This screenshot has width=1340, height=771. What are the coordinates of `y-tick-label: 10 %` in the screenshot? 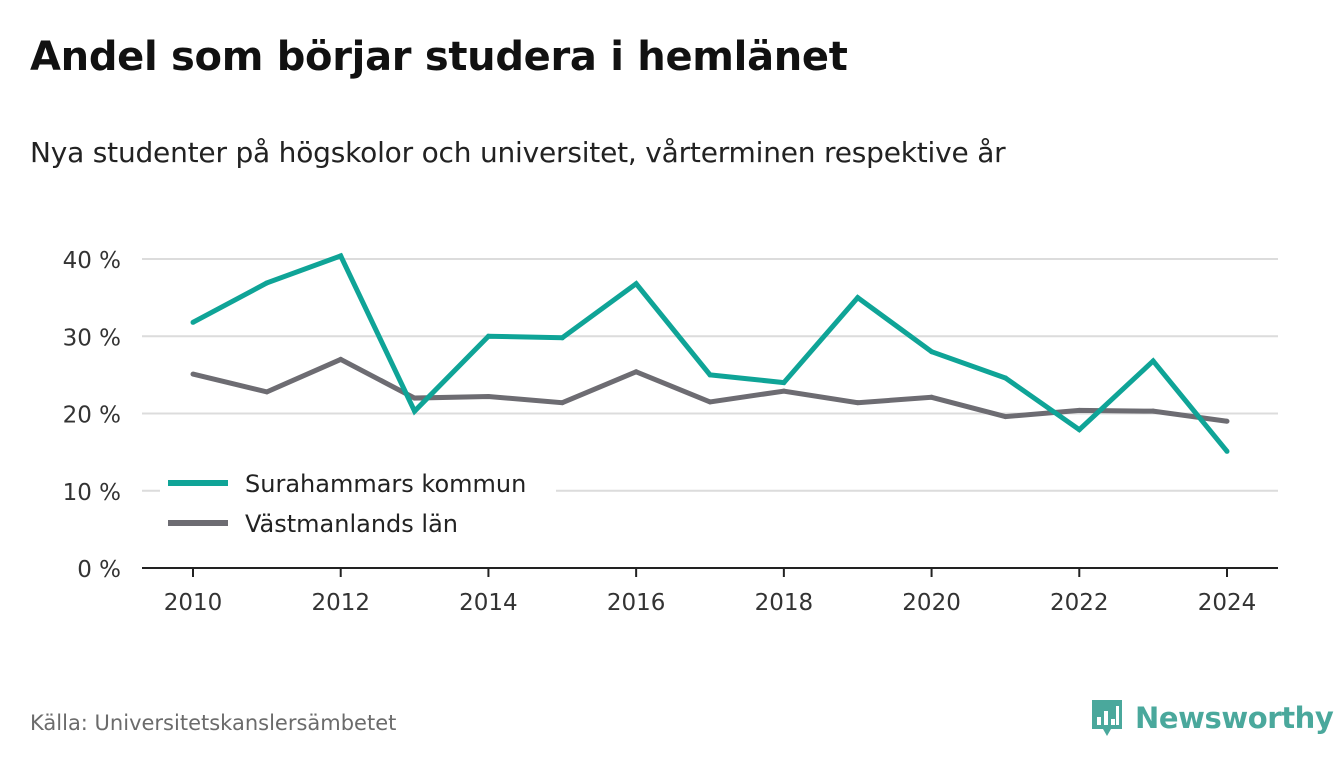 It's located at (92, 493).